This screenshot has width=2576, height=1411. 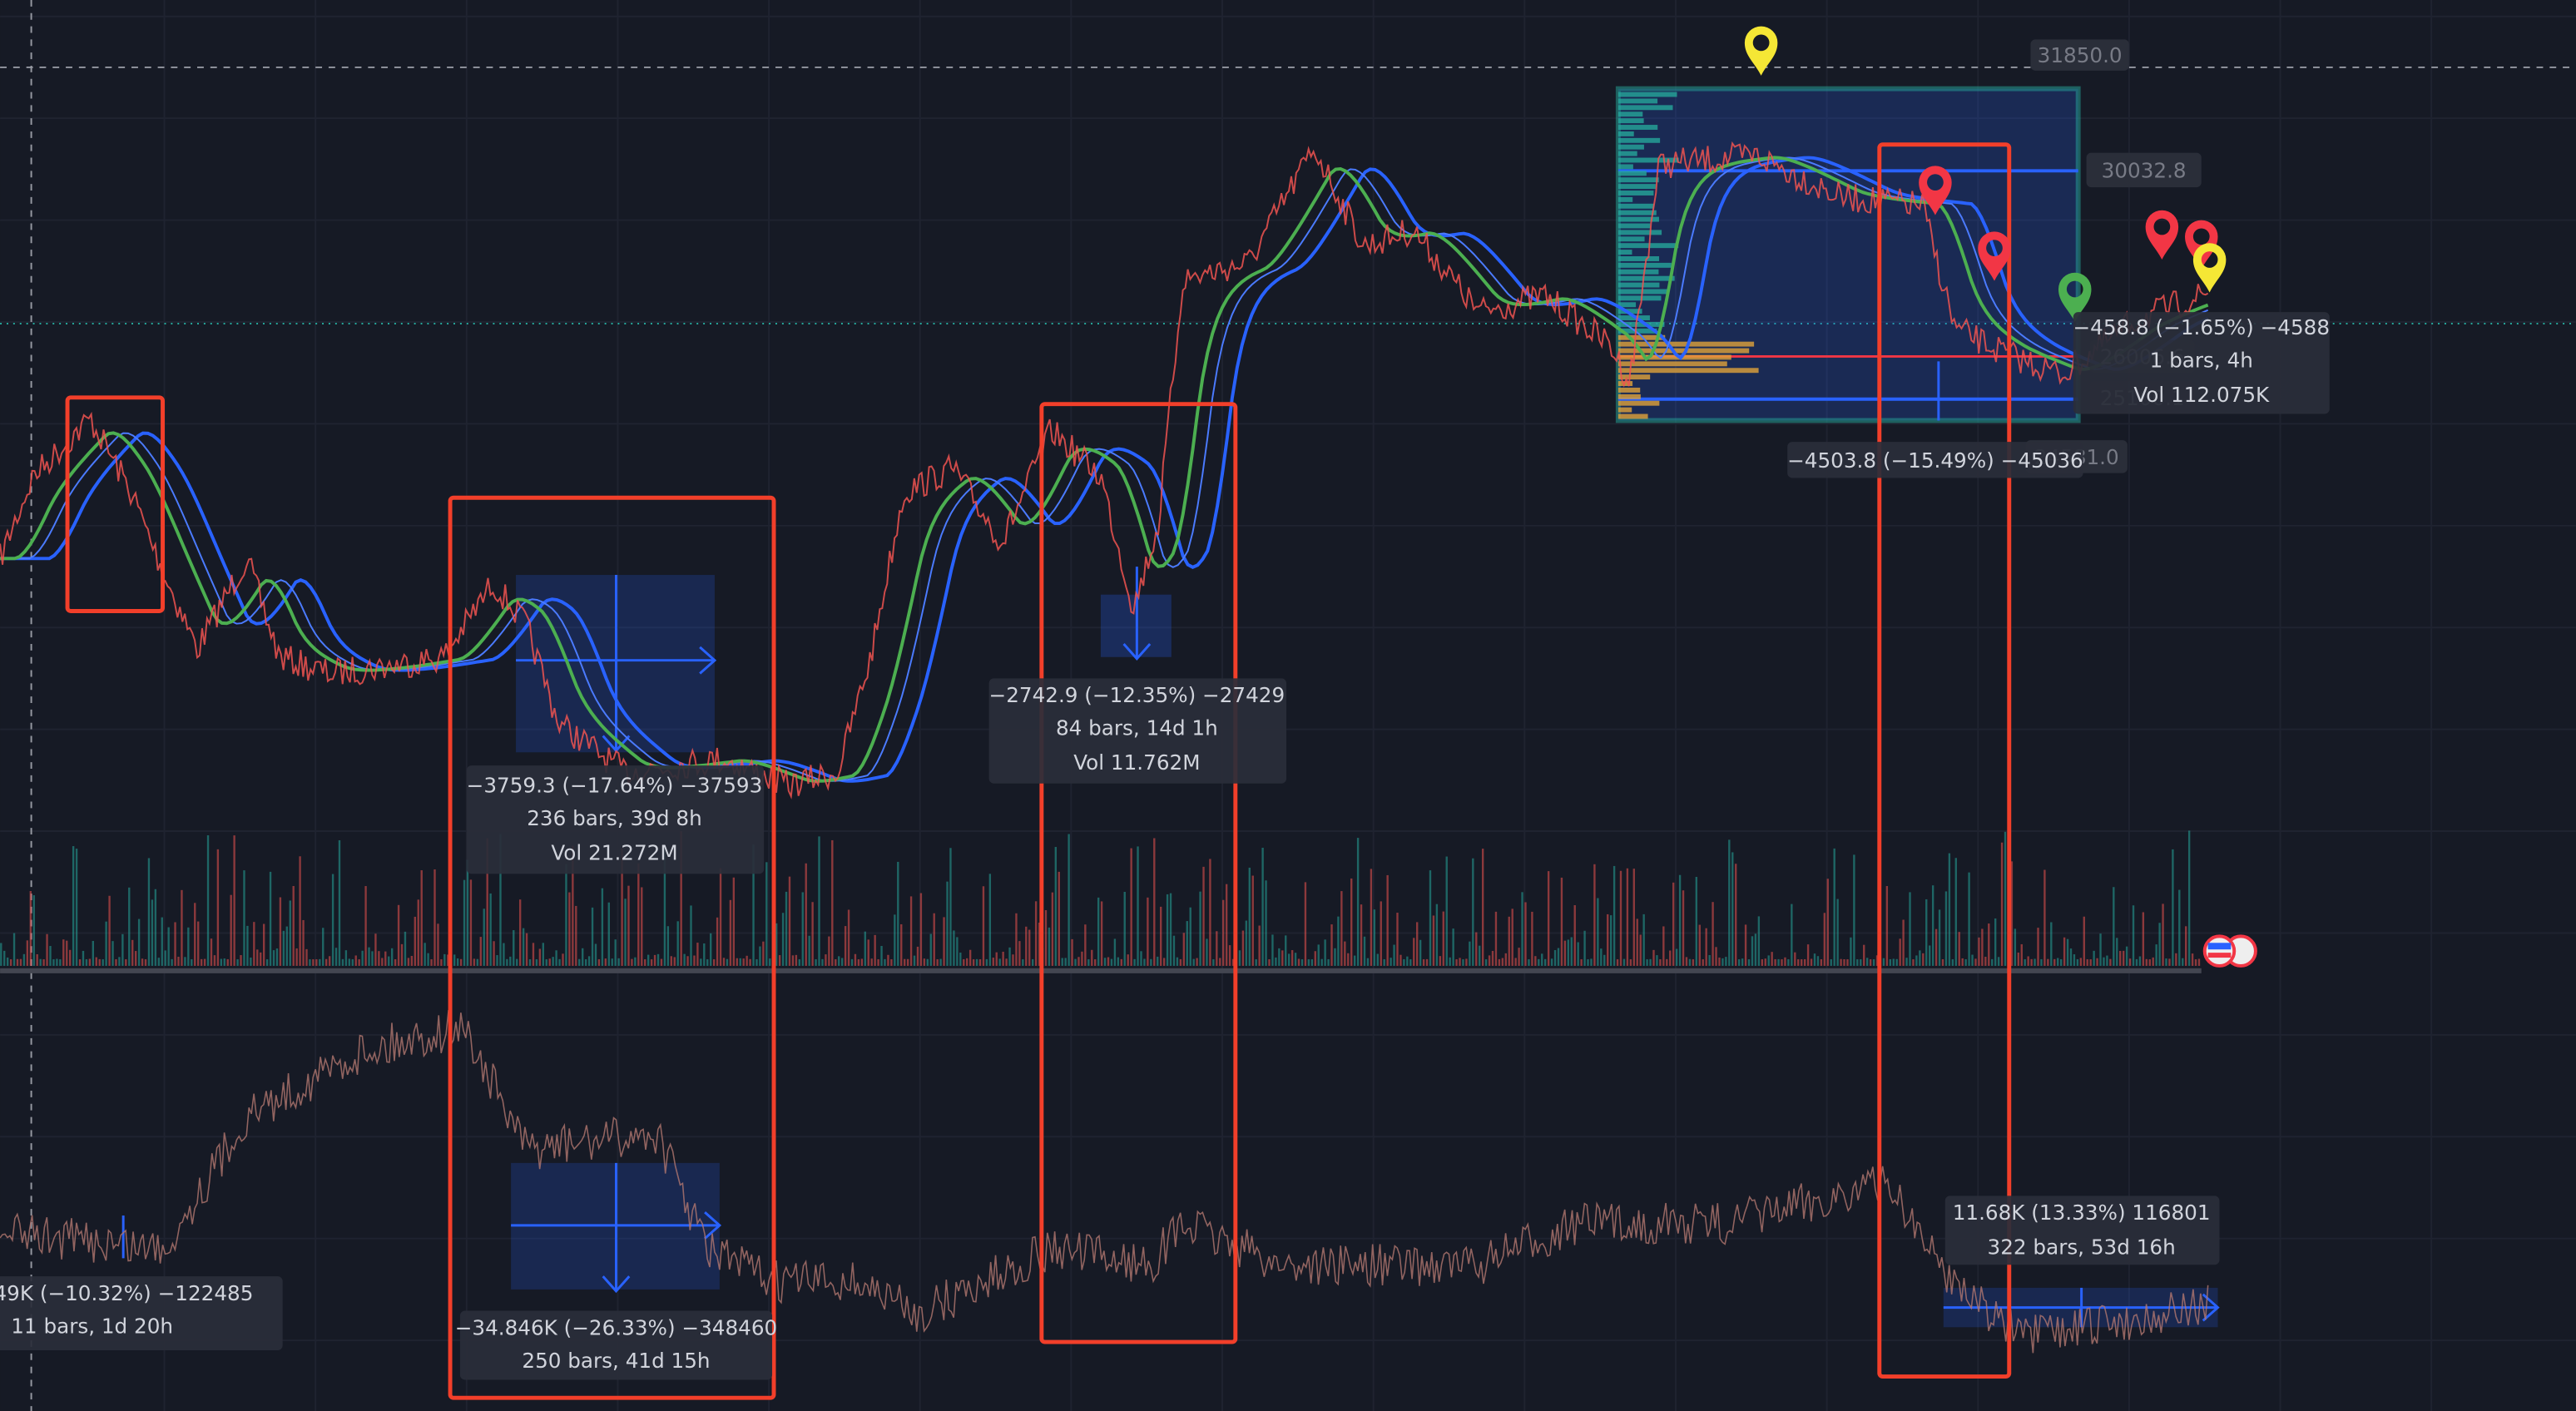 I want to click on measure-readout: −34.846K (−26.33%) −348460, so click(x=616, y=1327).